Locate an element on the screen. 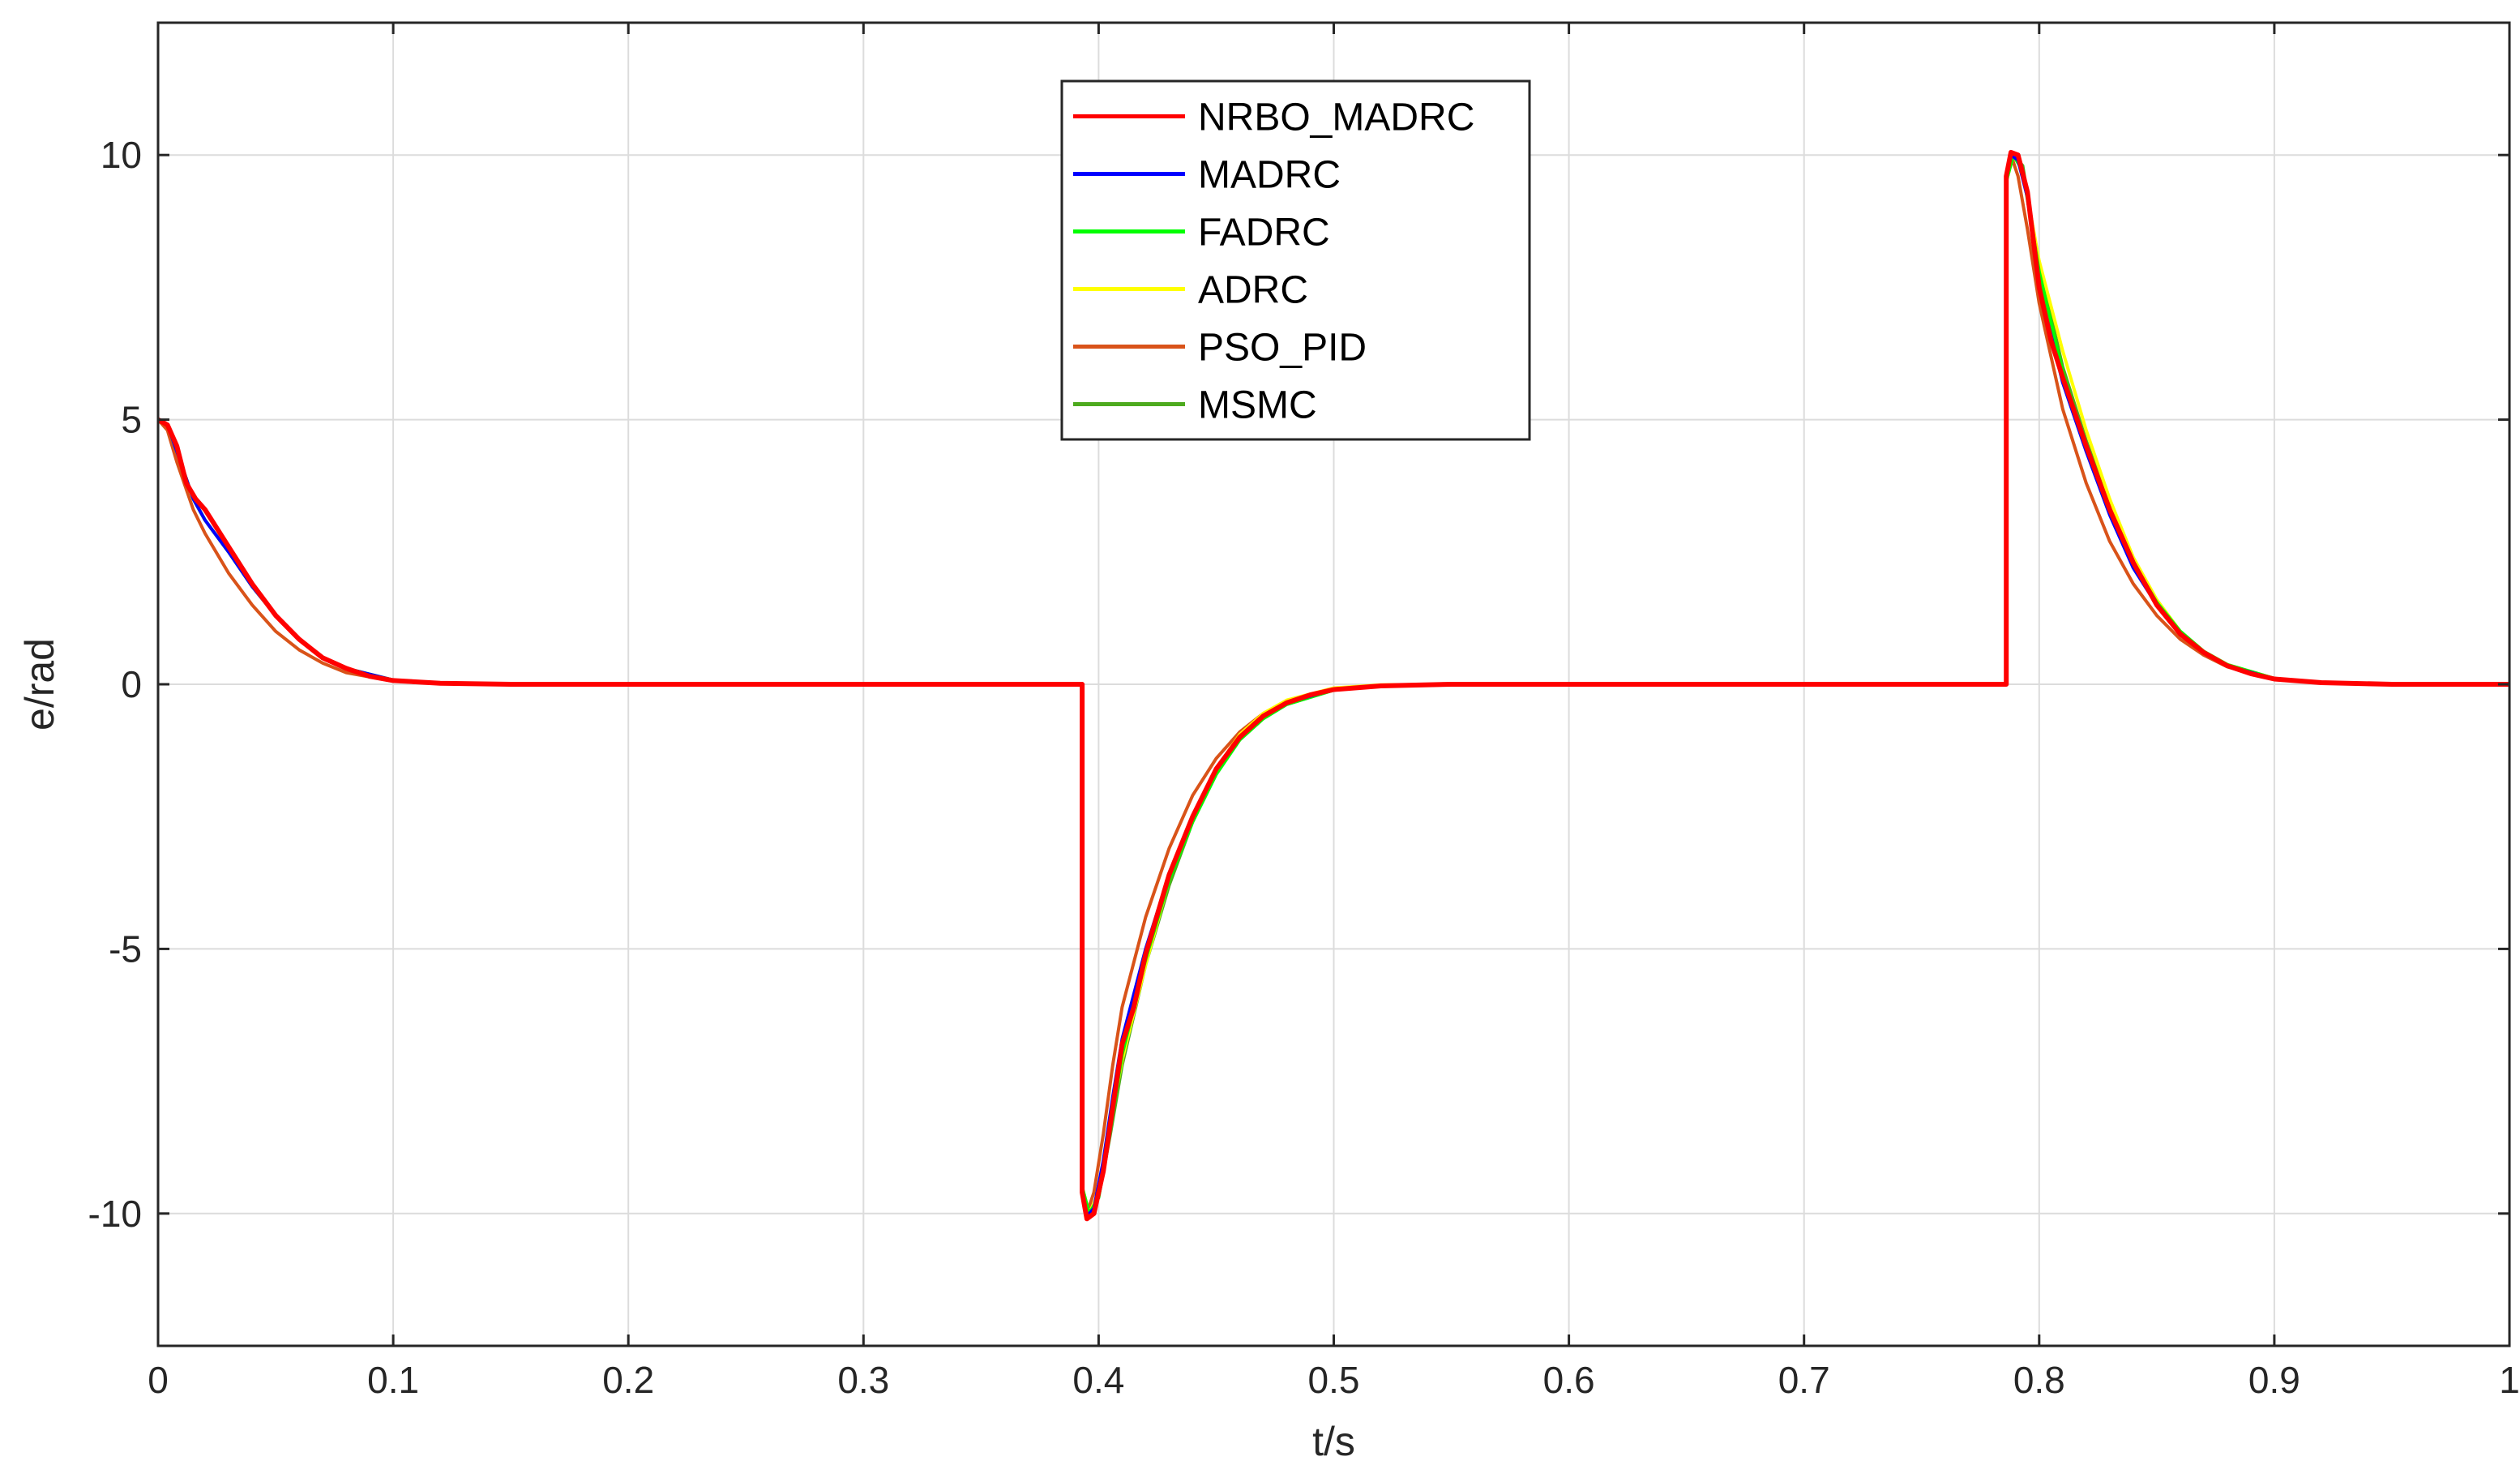  x-tick-label: 0.7 is located at coordinates (1804, 1380).